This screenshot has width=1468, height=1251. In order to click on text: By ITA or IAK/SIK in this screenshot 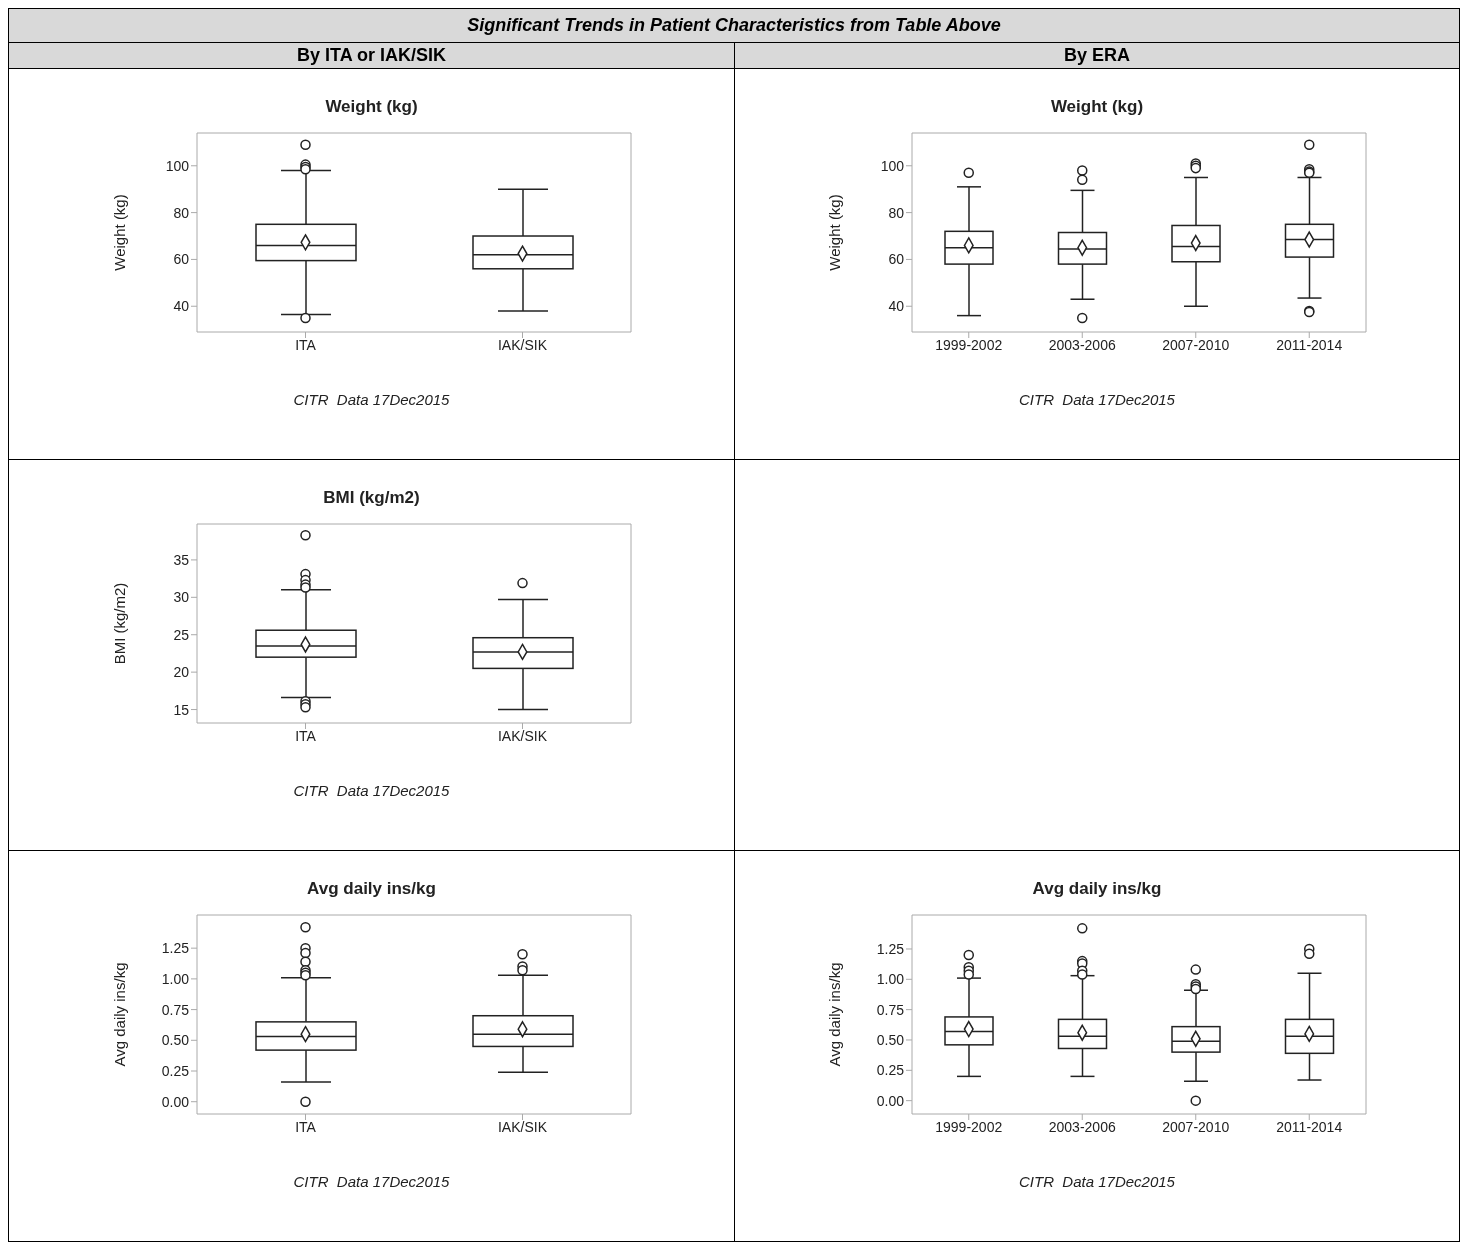, I will do `click(371, 55)`.